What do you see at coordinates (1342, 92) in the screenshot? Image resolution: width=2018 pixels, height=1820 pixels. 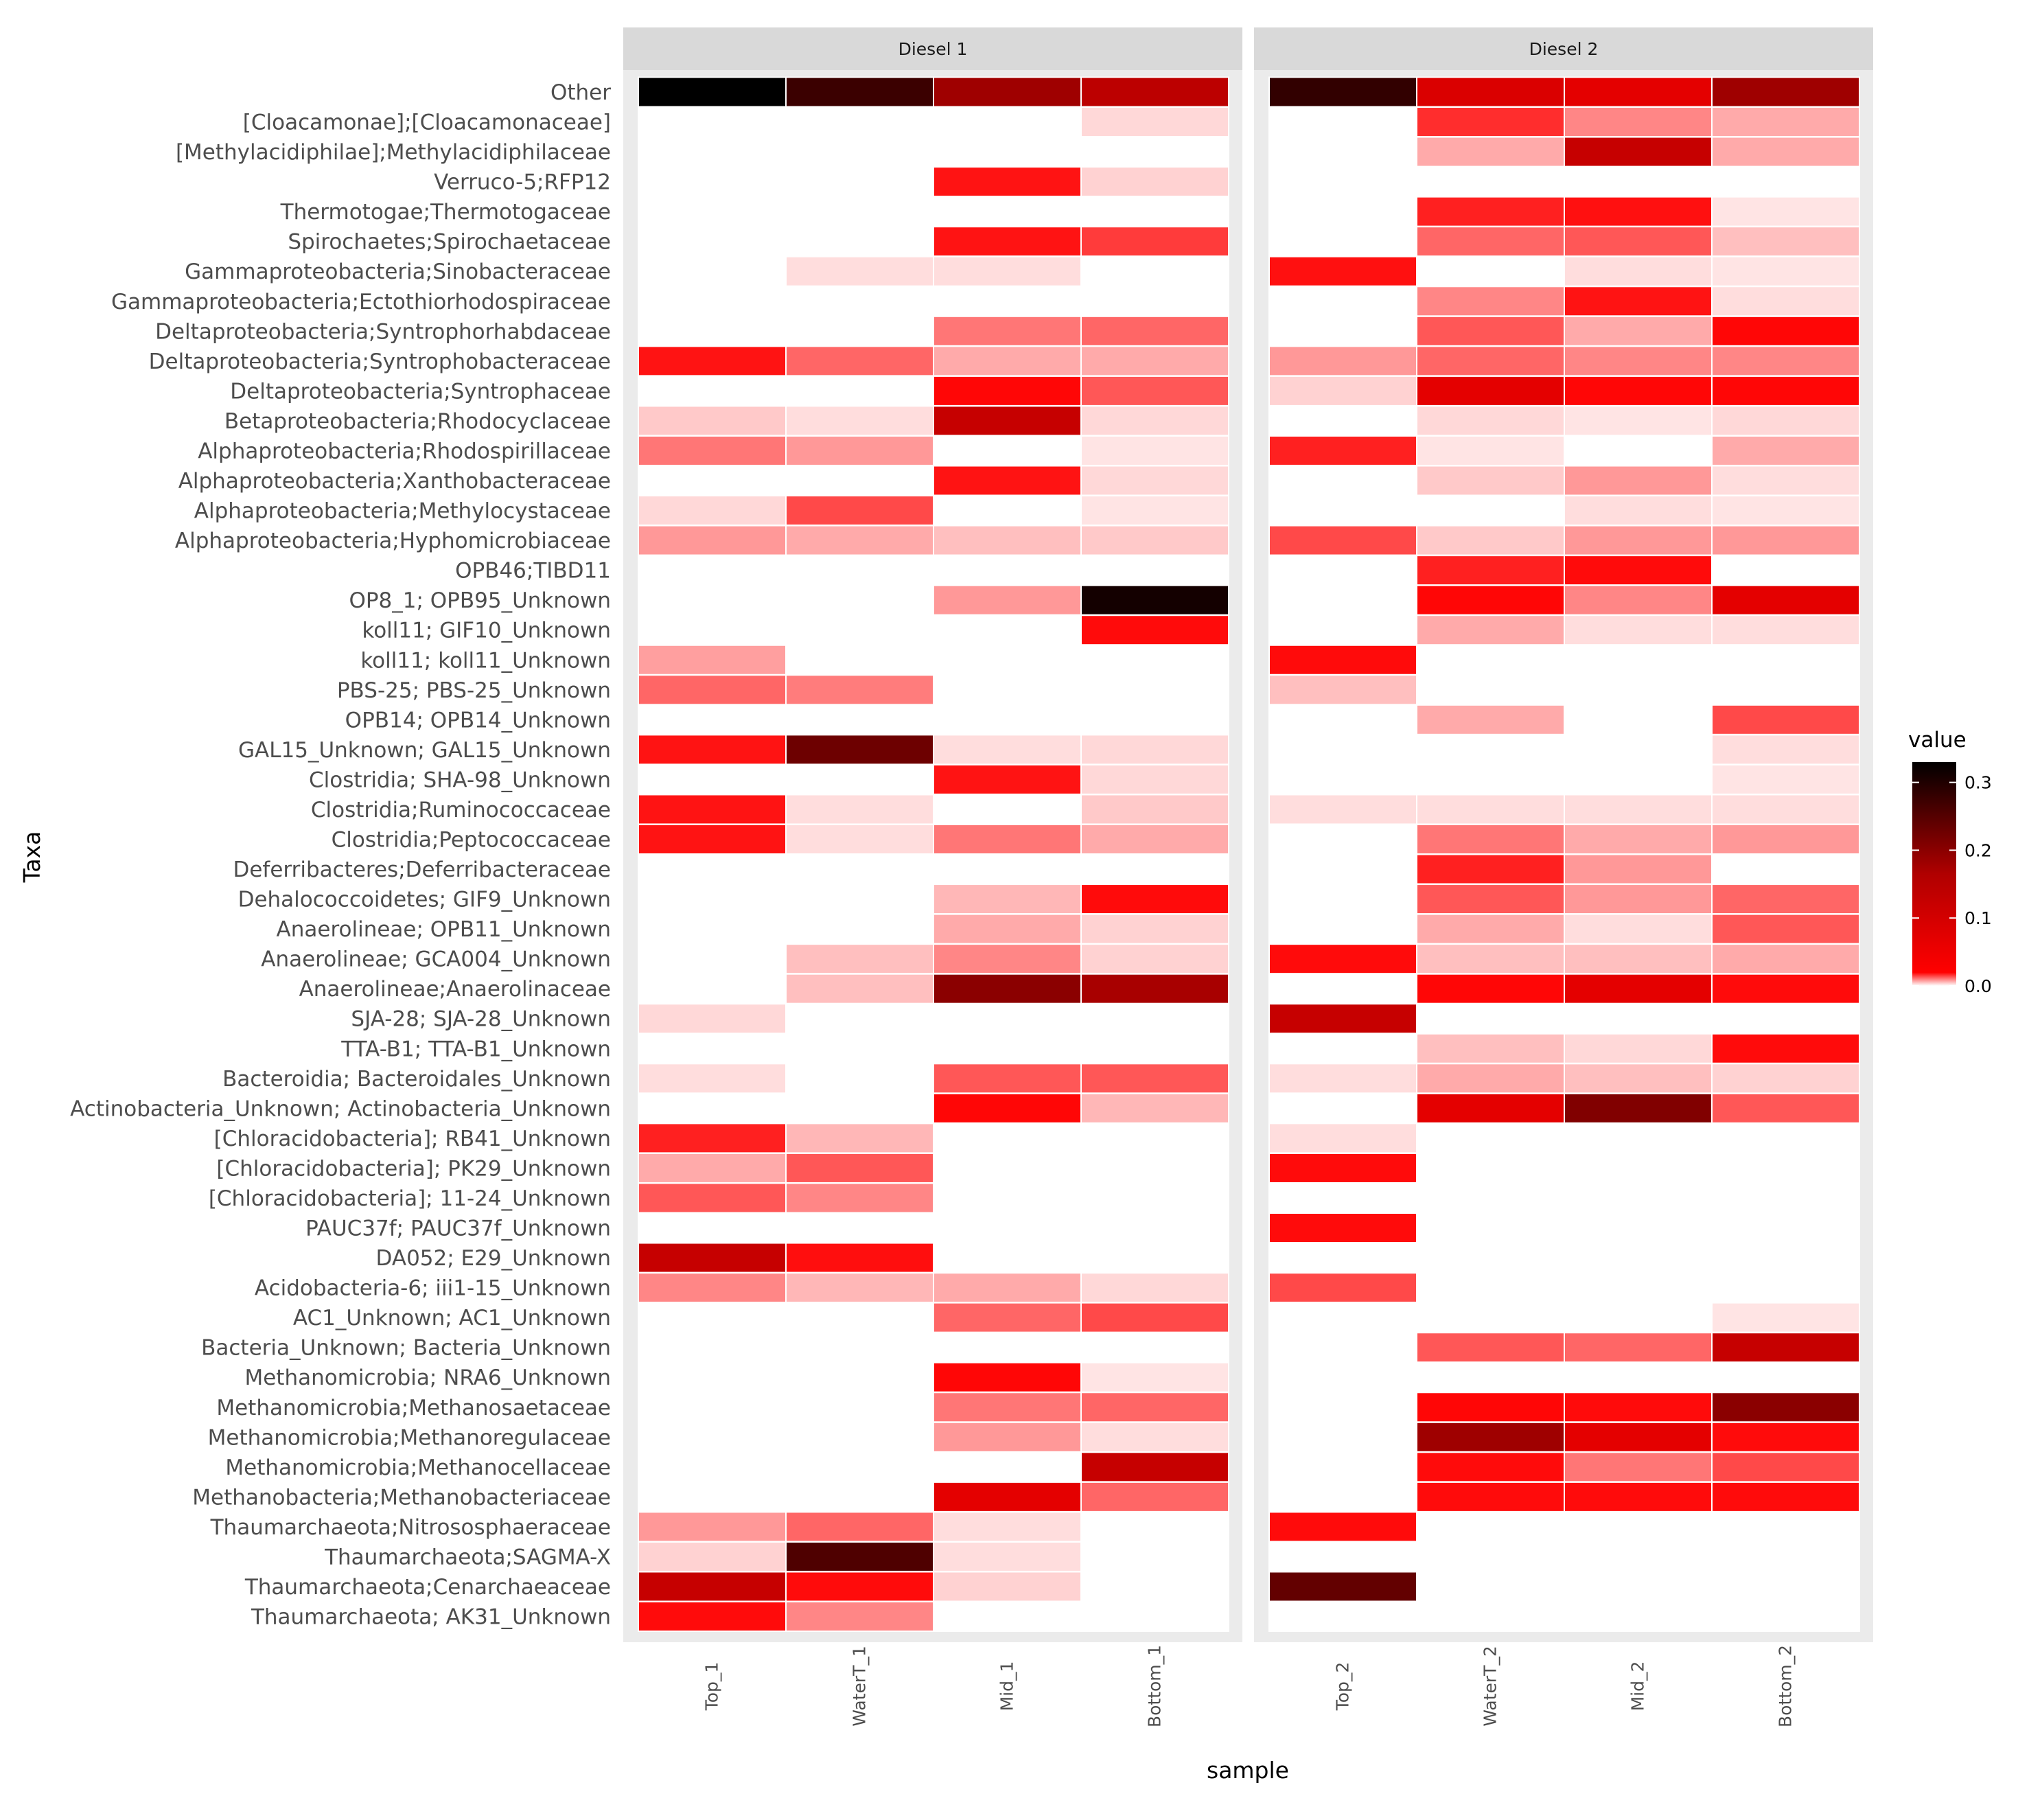 I see `heatmap-tile: Other | Top_2: 0.28` at bounding box center [1342, 92].